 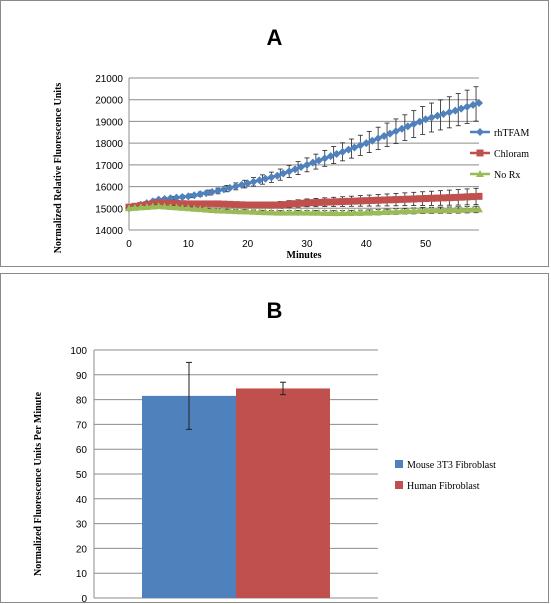 I want to click on legend-marker, so click(x=480, y=153).